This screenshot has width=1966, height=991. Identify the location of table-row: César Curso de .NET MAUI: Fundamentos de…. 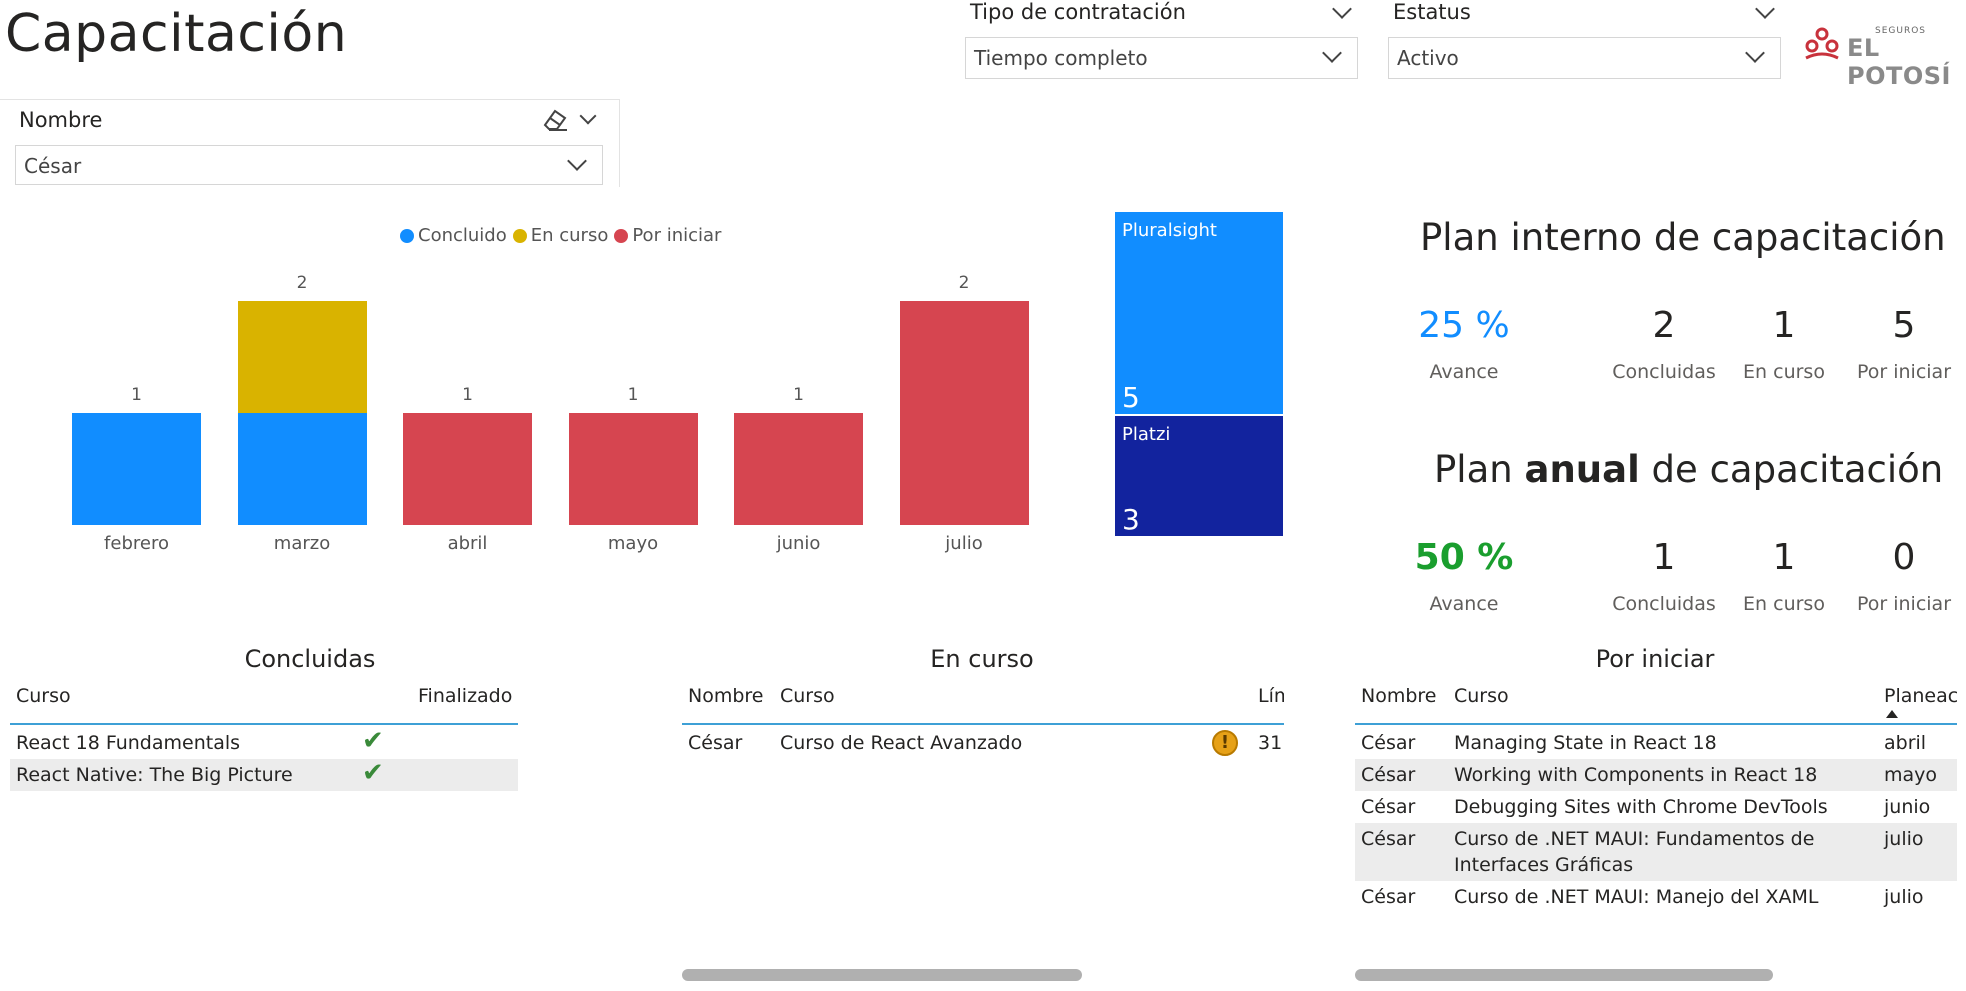
(1656, 852).